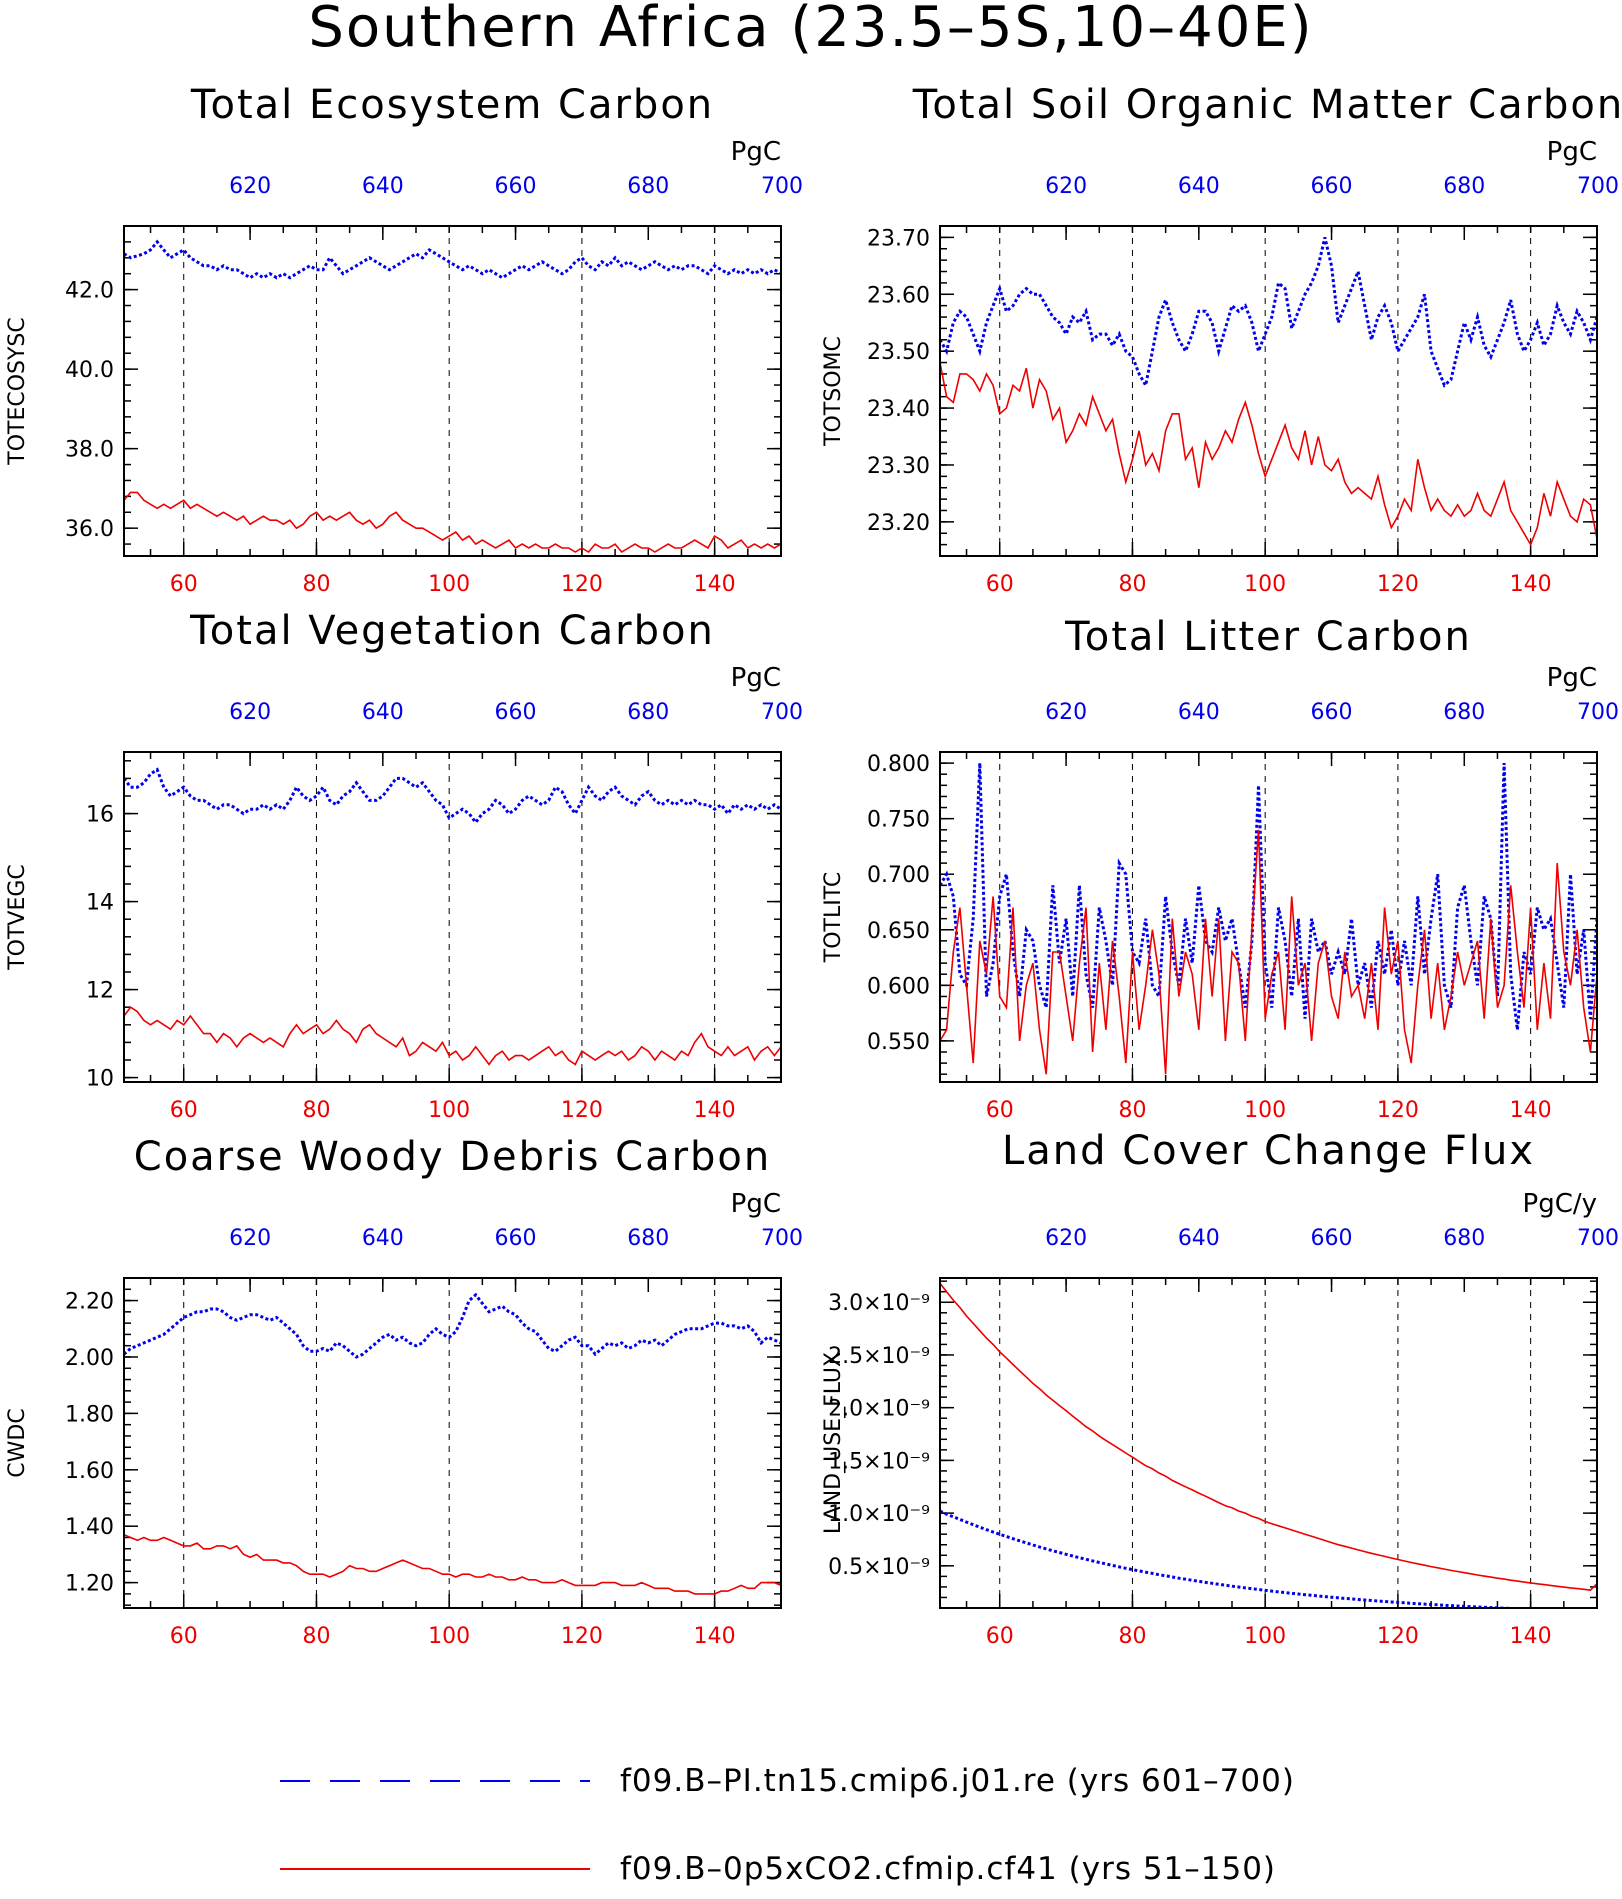 This screenshot has height=1899, width=1622. What do you see at coordinates (1268, 637) in the screenshot?
I see `panel-title: Total Litter Carbon` at bounding box center [1268, 637].